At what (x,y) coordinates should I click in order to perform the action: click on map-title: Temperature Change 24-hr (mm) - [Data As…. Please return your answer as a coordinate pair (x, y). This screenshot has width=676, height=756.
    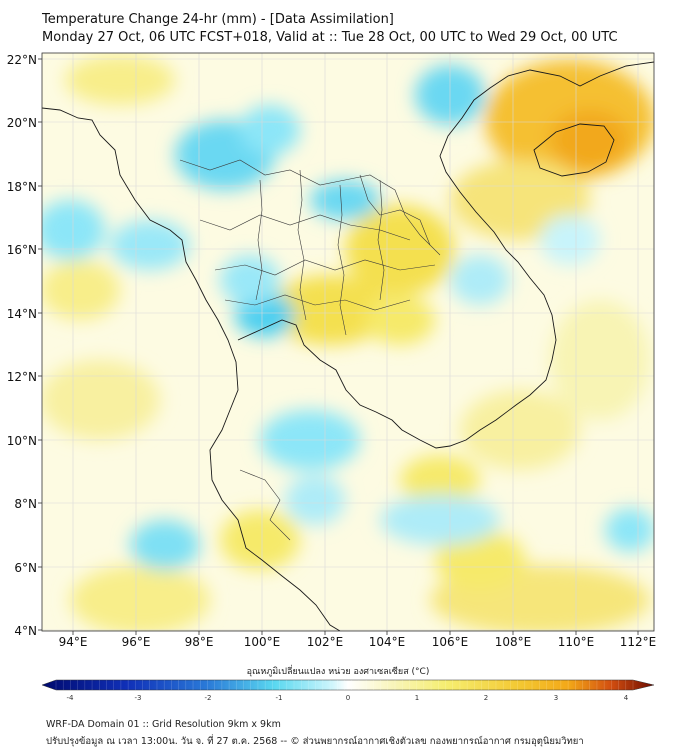
    Looking at the image, I should click on (218, 19).